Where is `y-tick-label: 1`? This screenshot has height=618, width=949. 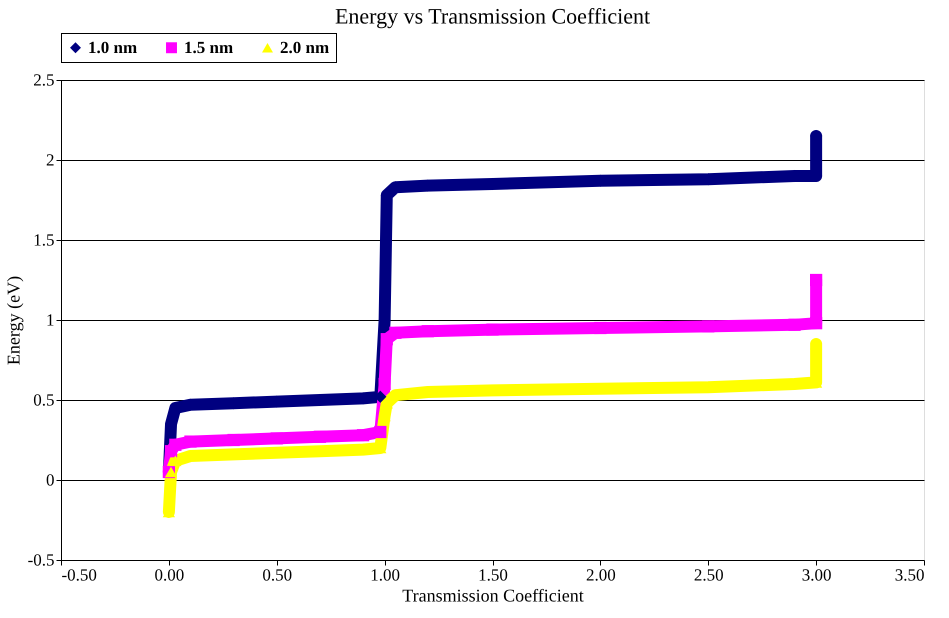 y-tick-label: 1 is located at coordinates (50, 320).